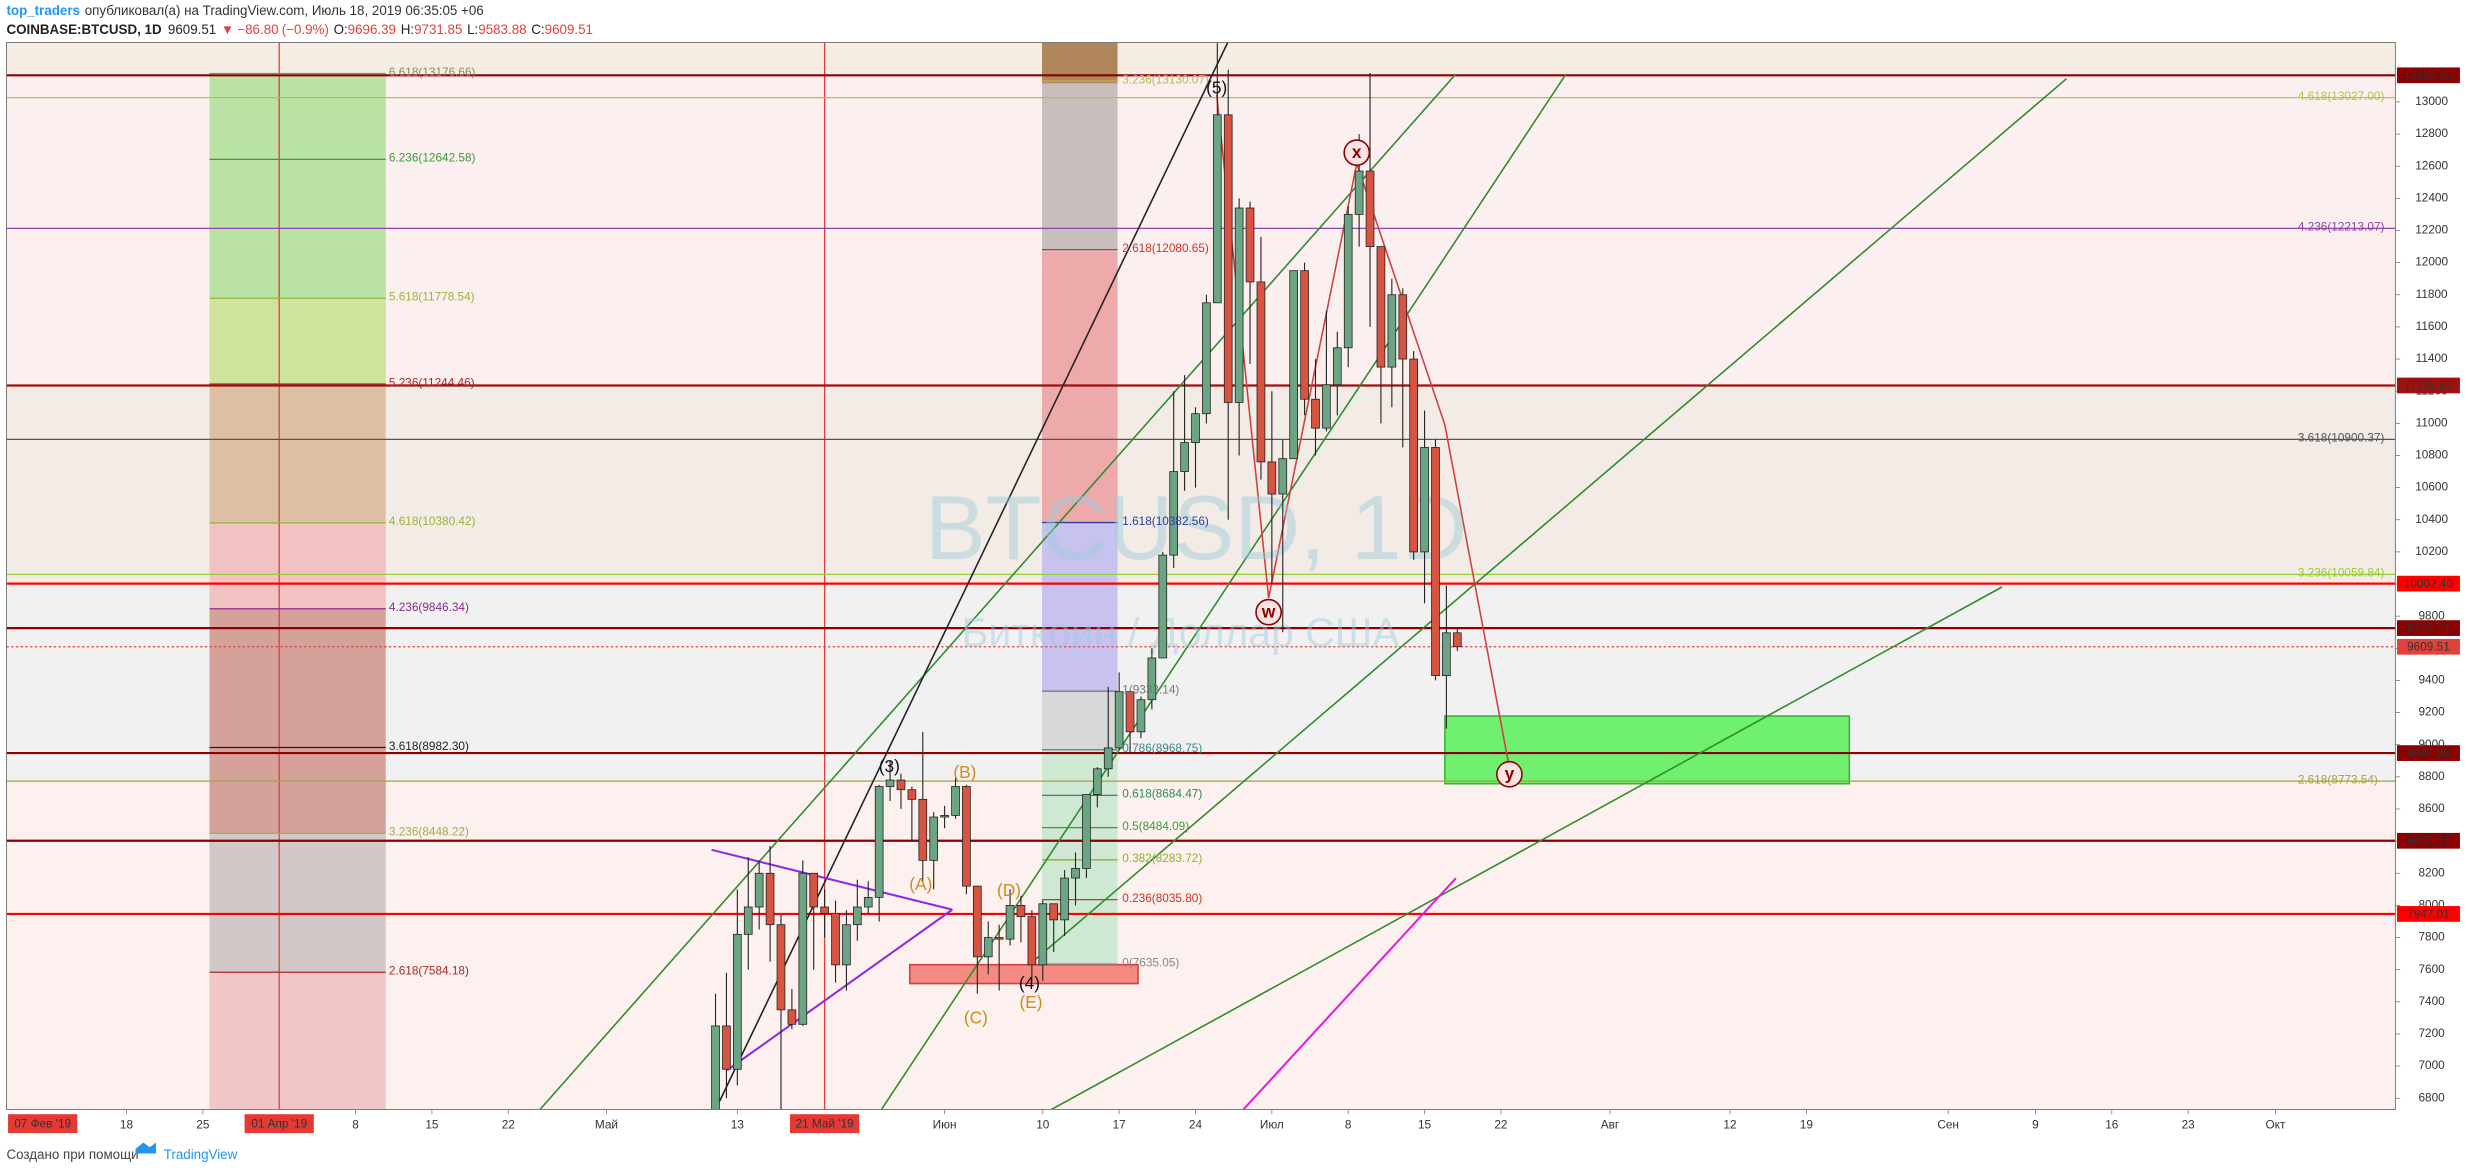 This screenshot has height=1174, width=2468. What do you see at coordinates (2432, 358) in the screenshot?
I see `y-tick-label: 11400` at bounding box center [2432, 358].